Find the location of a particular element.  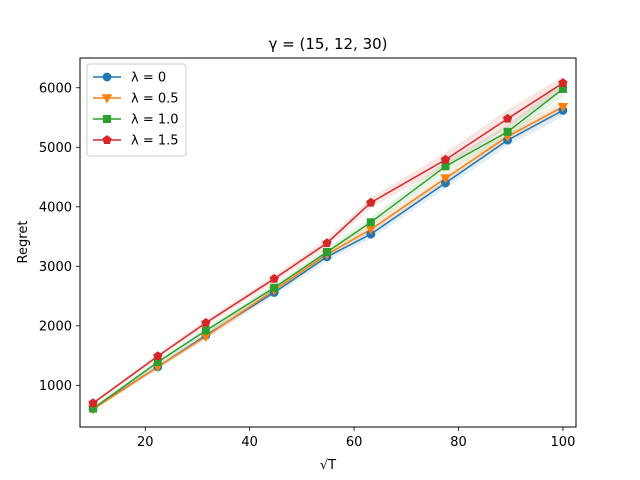

y-tick-label: 2000 is located at coordinates (55, 326).